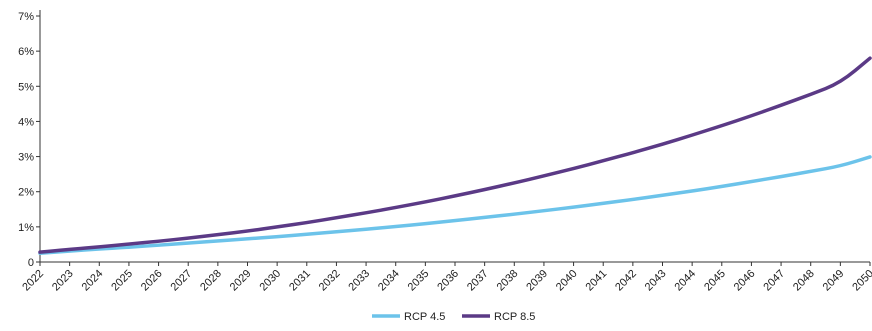 This screenshot has width=872, height=331. I want to click on x-tick-label: 2047, so click(774, 281).